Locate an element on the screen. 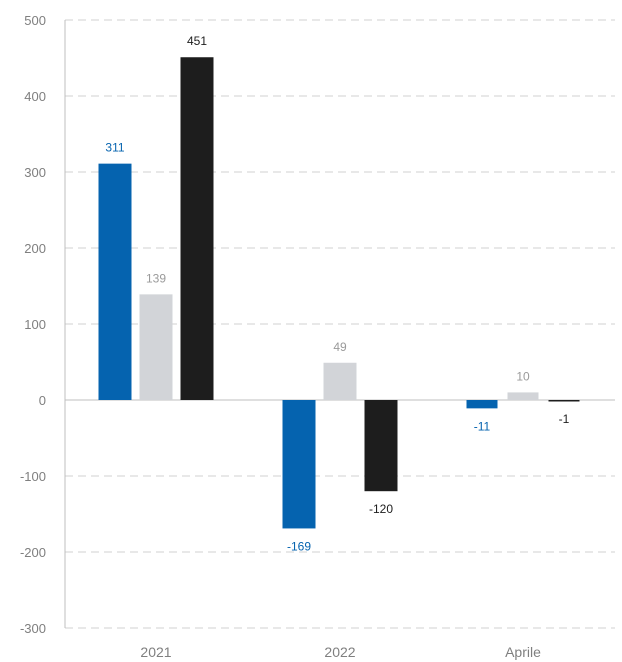 This screenshot has width=622, height=662. y-axis-tick-labels: 500 400 300 200 100 0 -100 -200 -300 is located at coordinates (33, 324).